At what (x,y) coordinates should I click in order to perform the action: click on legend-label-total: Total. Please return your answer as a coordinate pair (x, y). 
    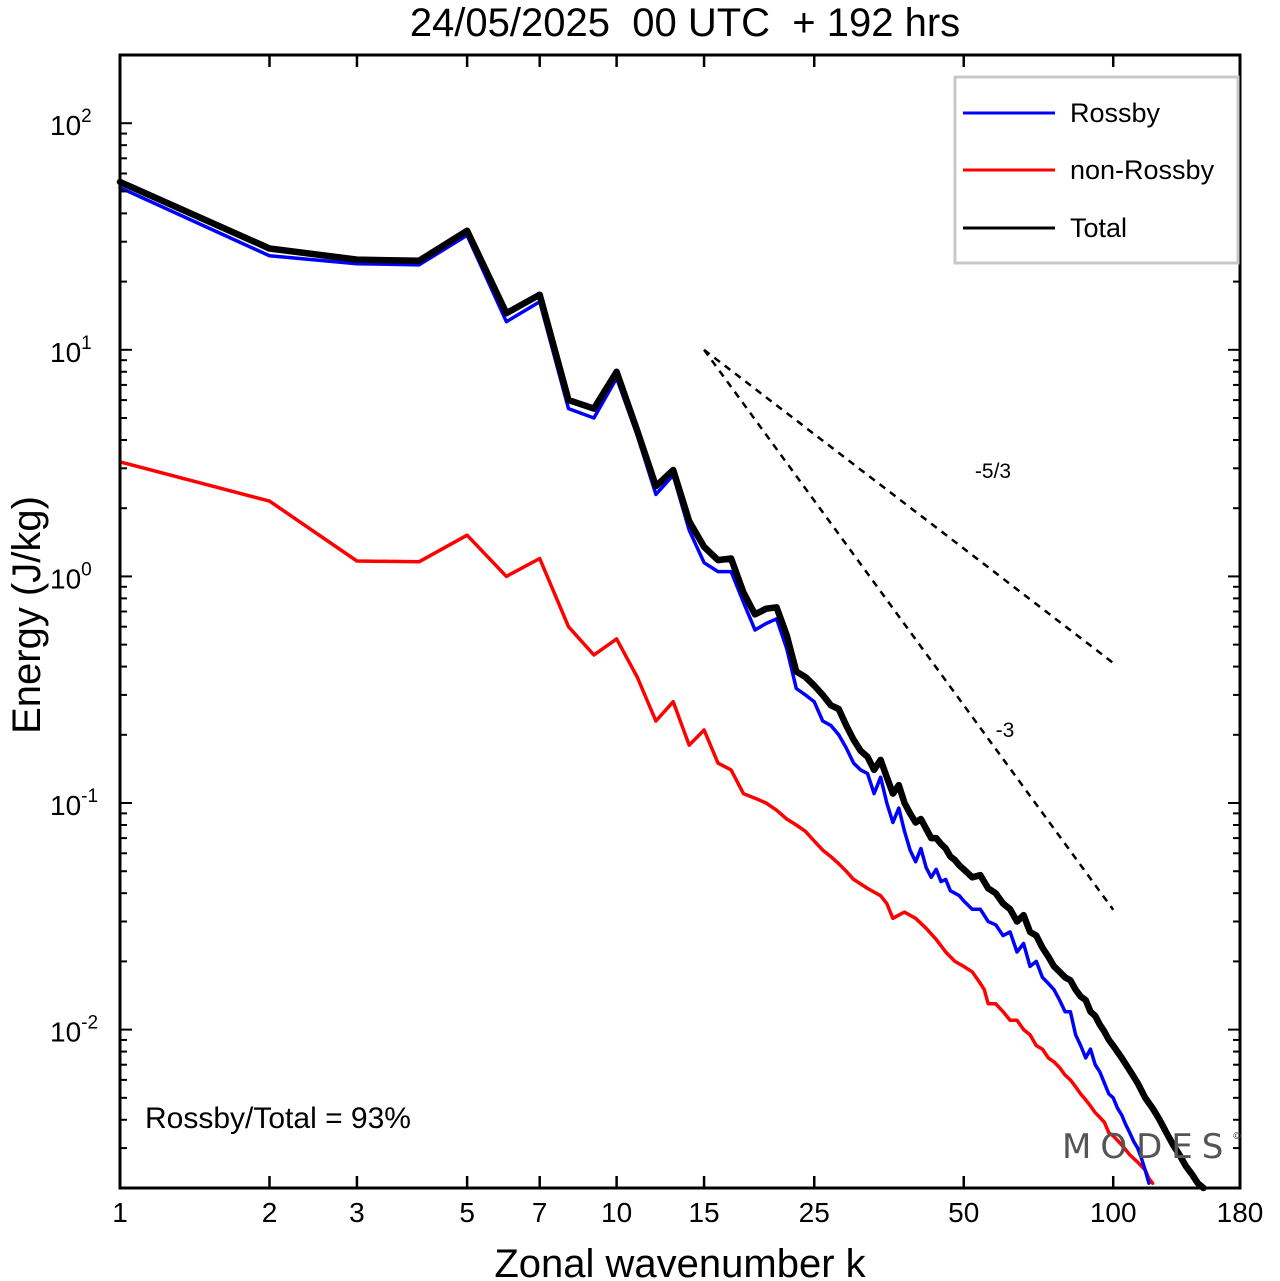
    Looking at the image, I should click on (1098, 228).